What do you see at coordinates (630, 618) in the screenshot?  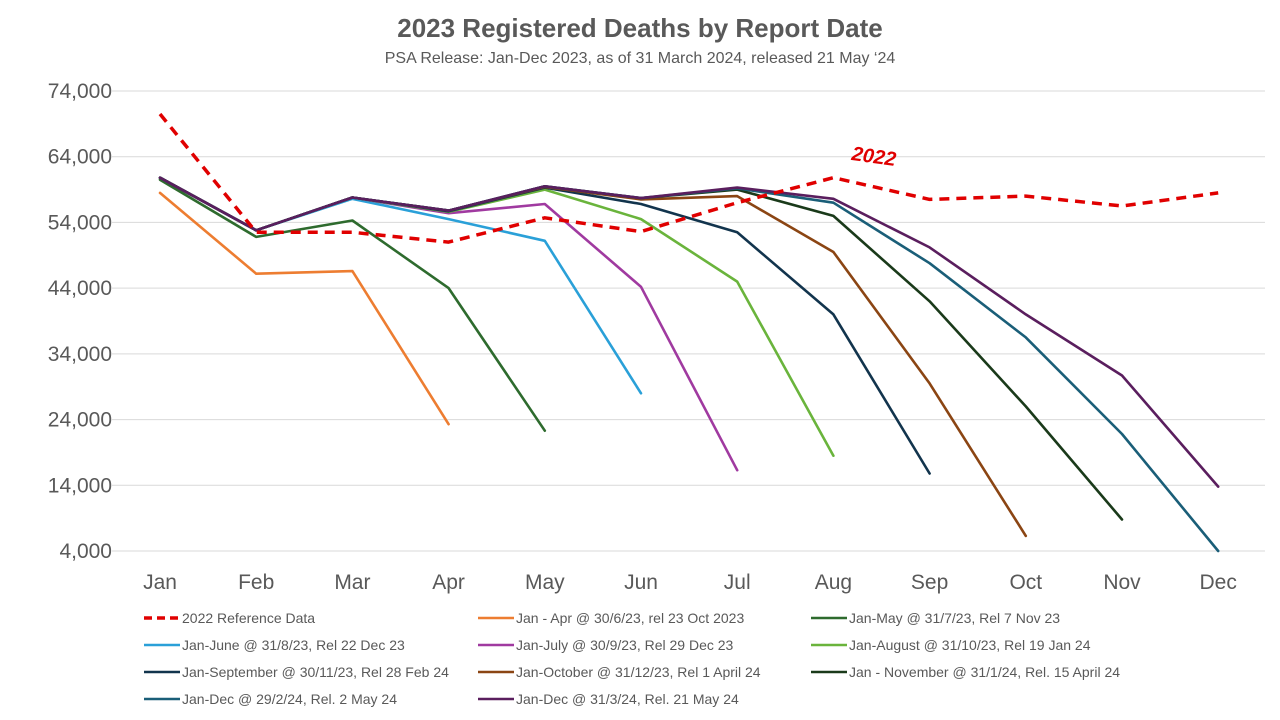 I see `legend-label: Jan - Apr @ 30/6/23, rel 23 Oct 2023` at bounding box center [630, 618].